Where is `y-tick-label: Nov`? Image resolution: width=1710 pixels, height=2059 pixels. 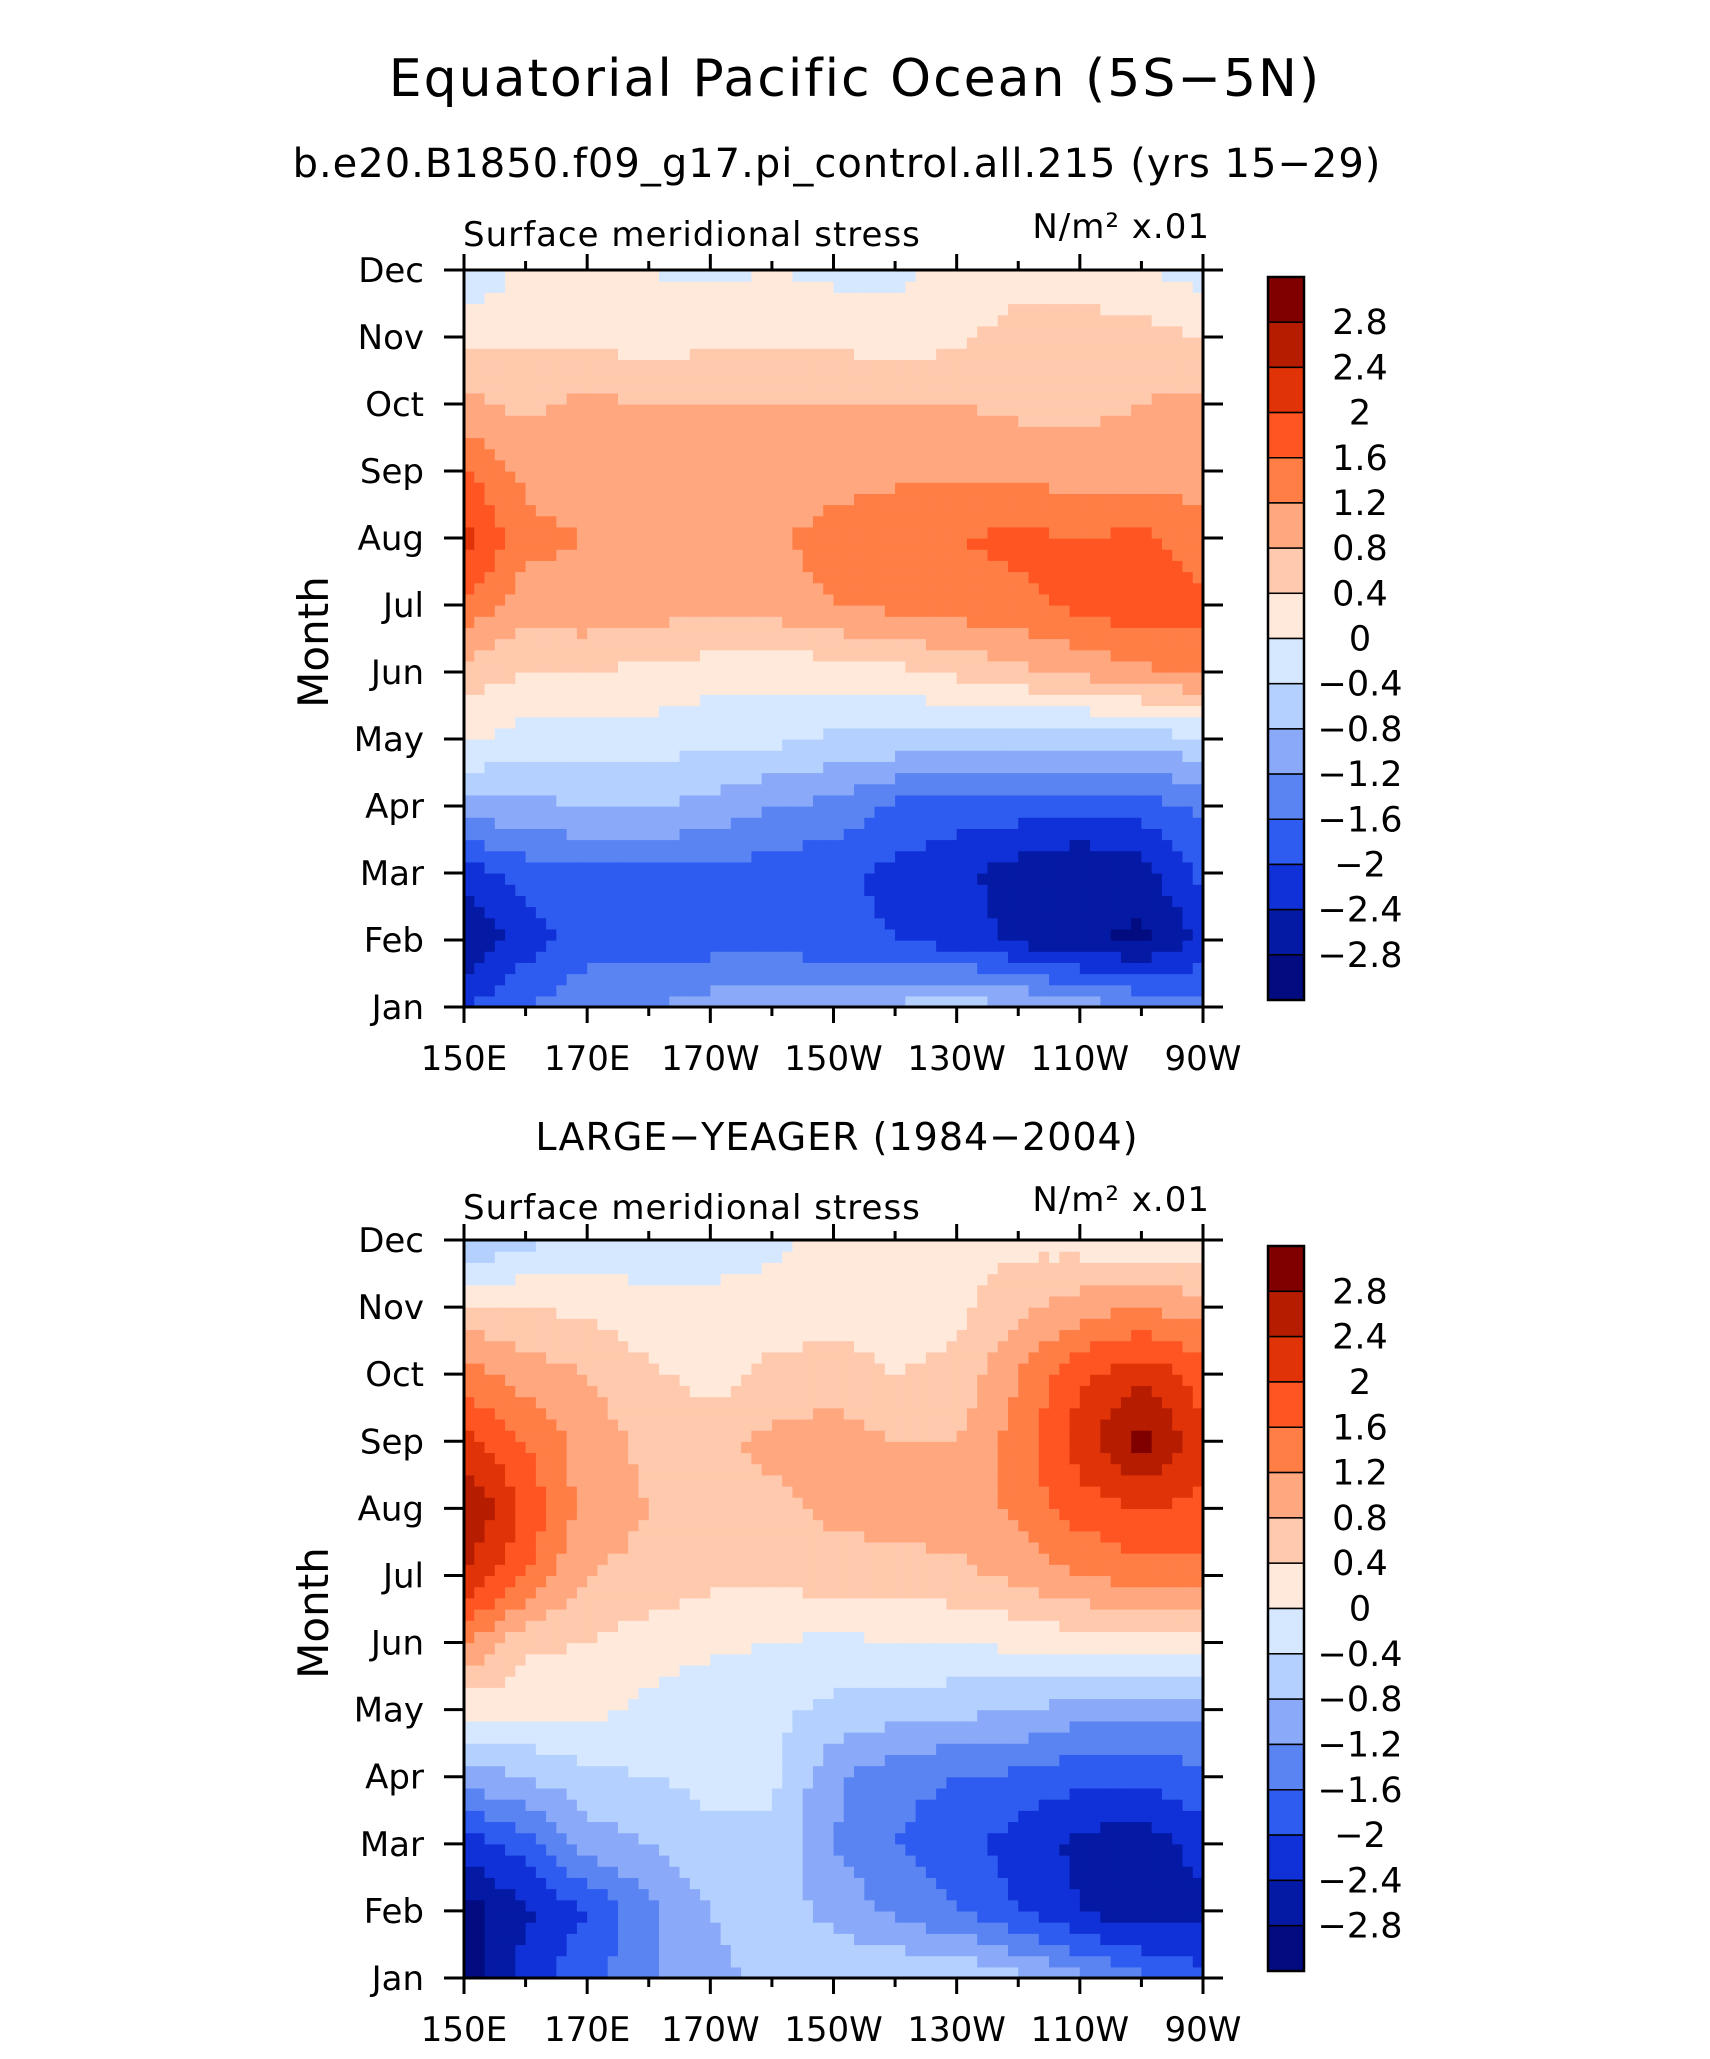
y-tick-label: Nov is located at coordinates (391, 338).